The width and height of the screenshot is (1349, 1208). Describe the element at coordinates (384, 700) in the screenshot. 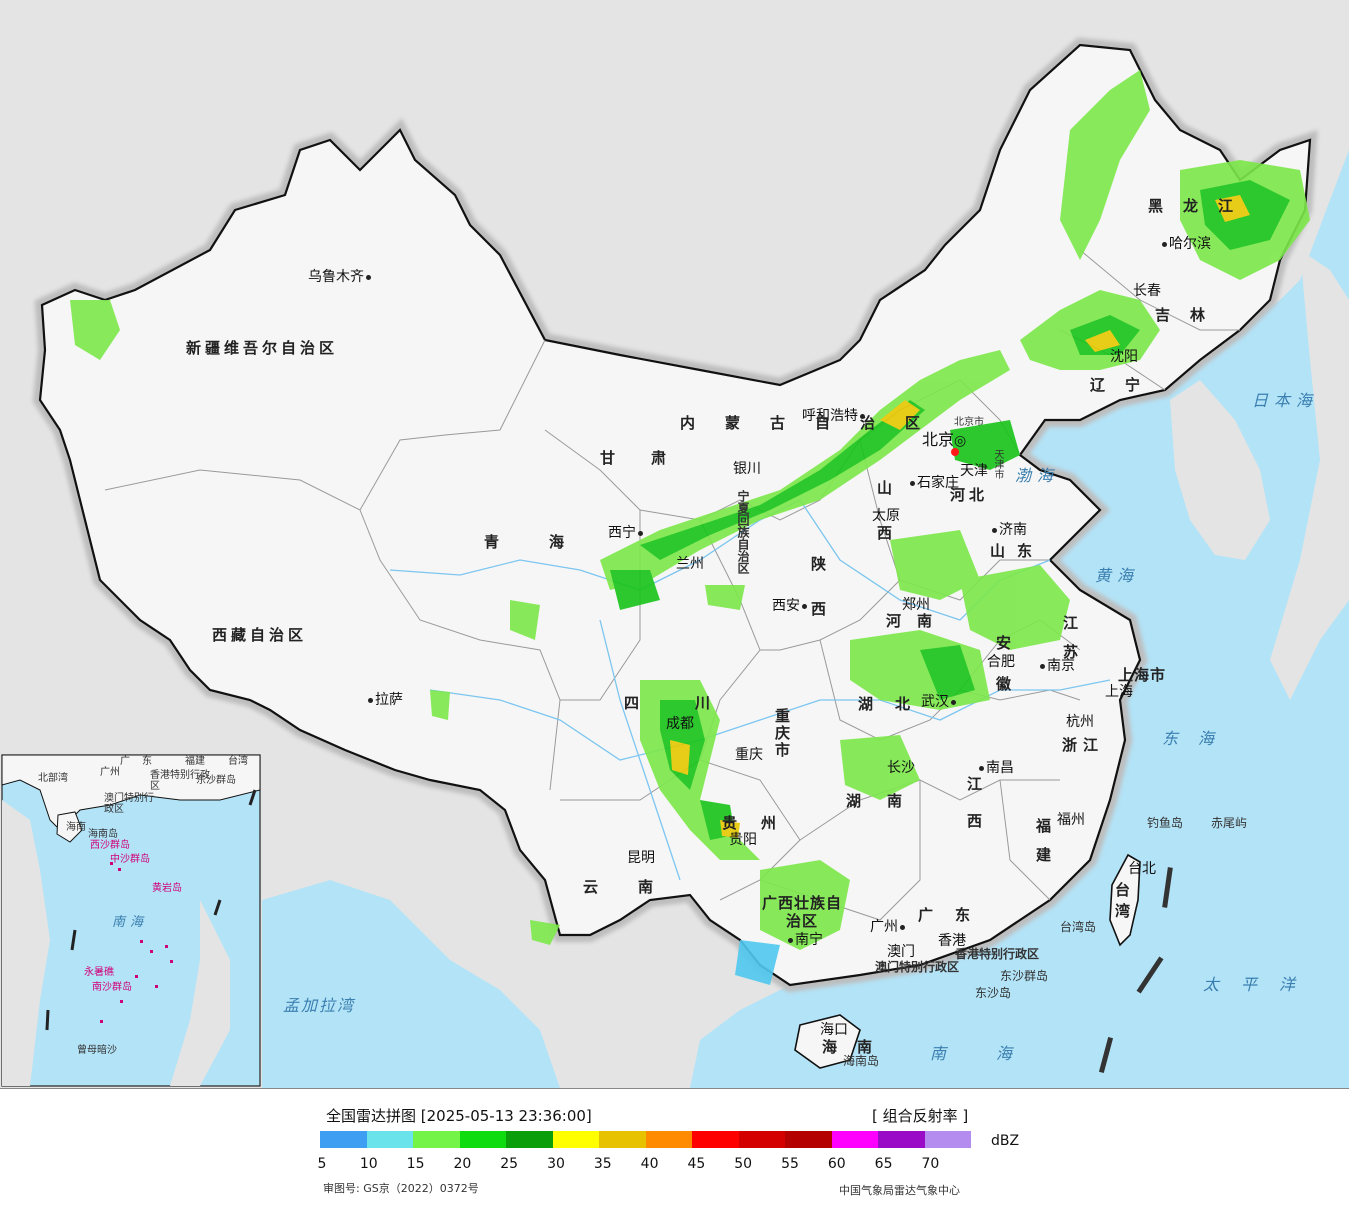

I see `city-lhasa: 拉萨` at that location.